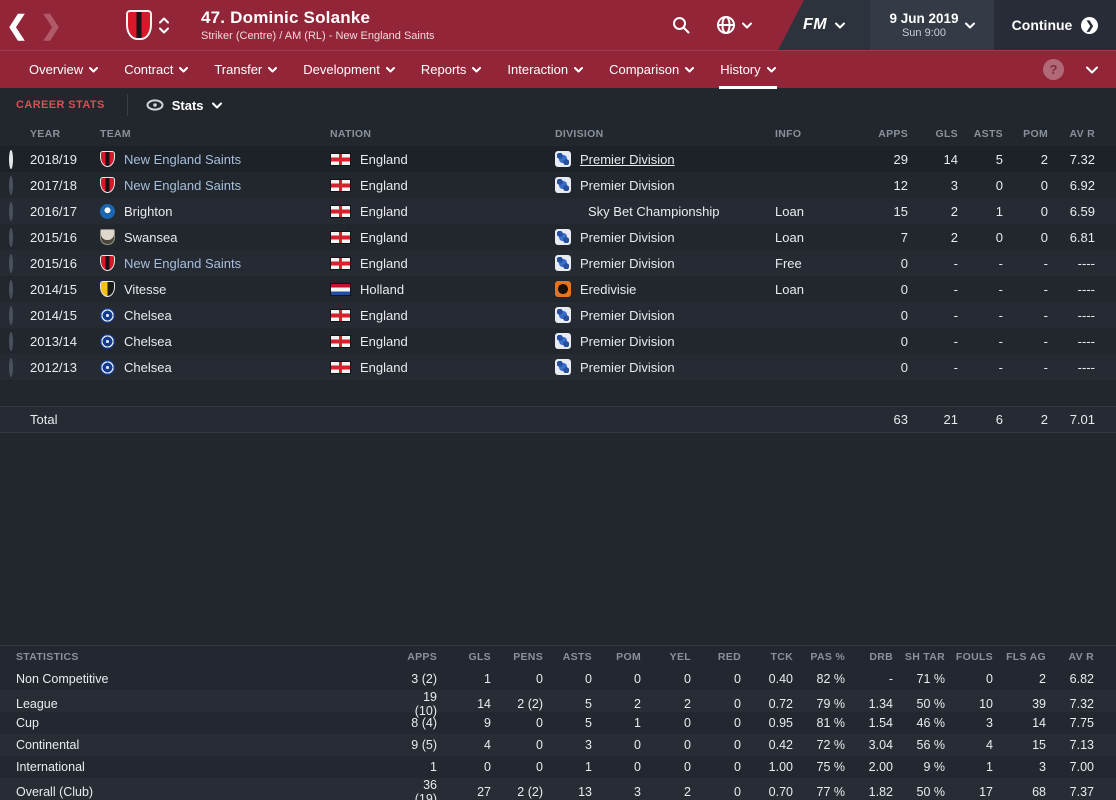 This screenshot has width=1116, height=800. I want to click on apps-cell: 15, so click(900, 211).